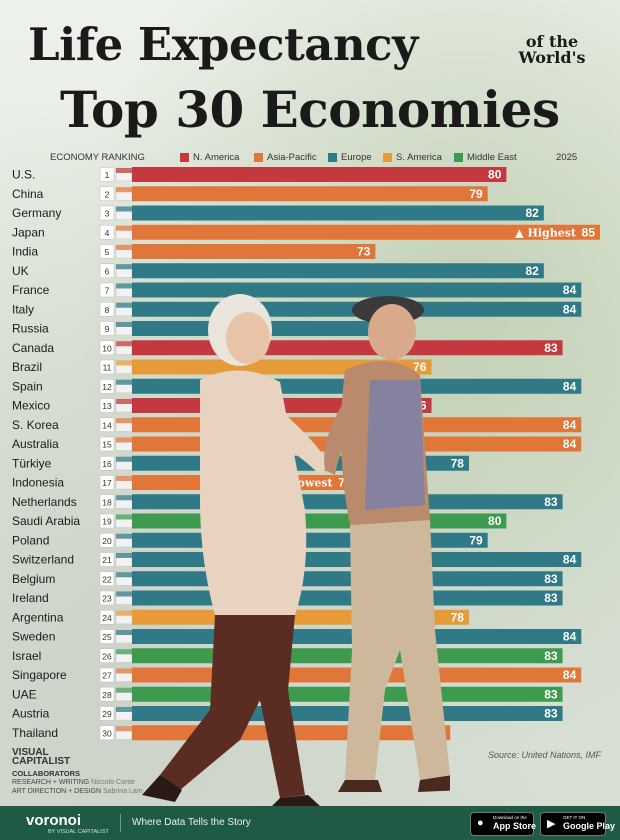  I want to click on economy-ranking-label: ECONOMY RANKING, so click(97, 157).